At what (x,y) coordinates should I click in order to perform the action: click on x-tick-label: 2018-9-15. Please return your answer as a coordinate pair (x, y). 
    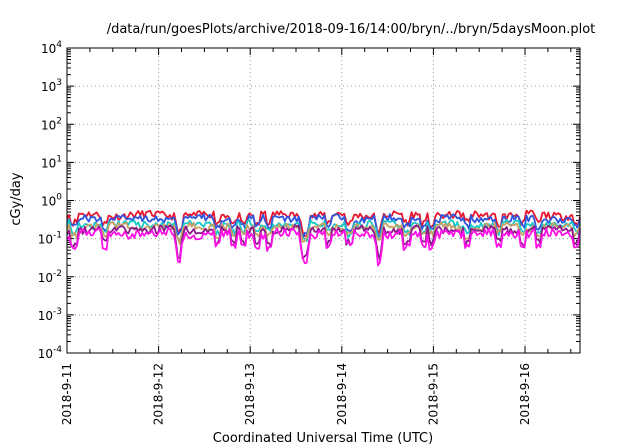
    Looking at the image, I should click on (433, 394).